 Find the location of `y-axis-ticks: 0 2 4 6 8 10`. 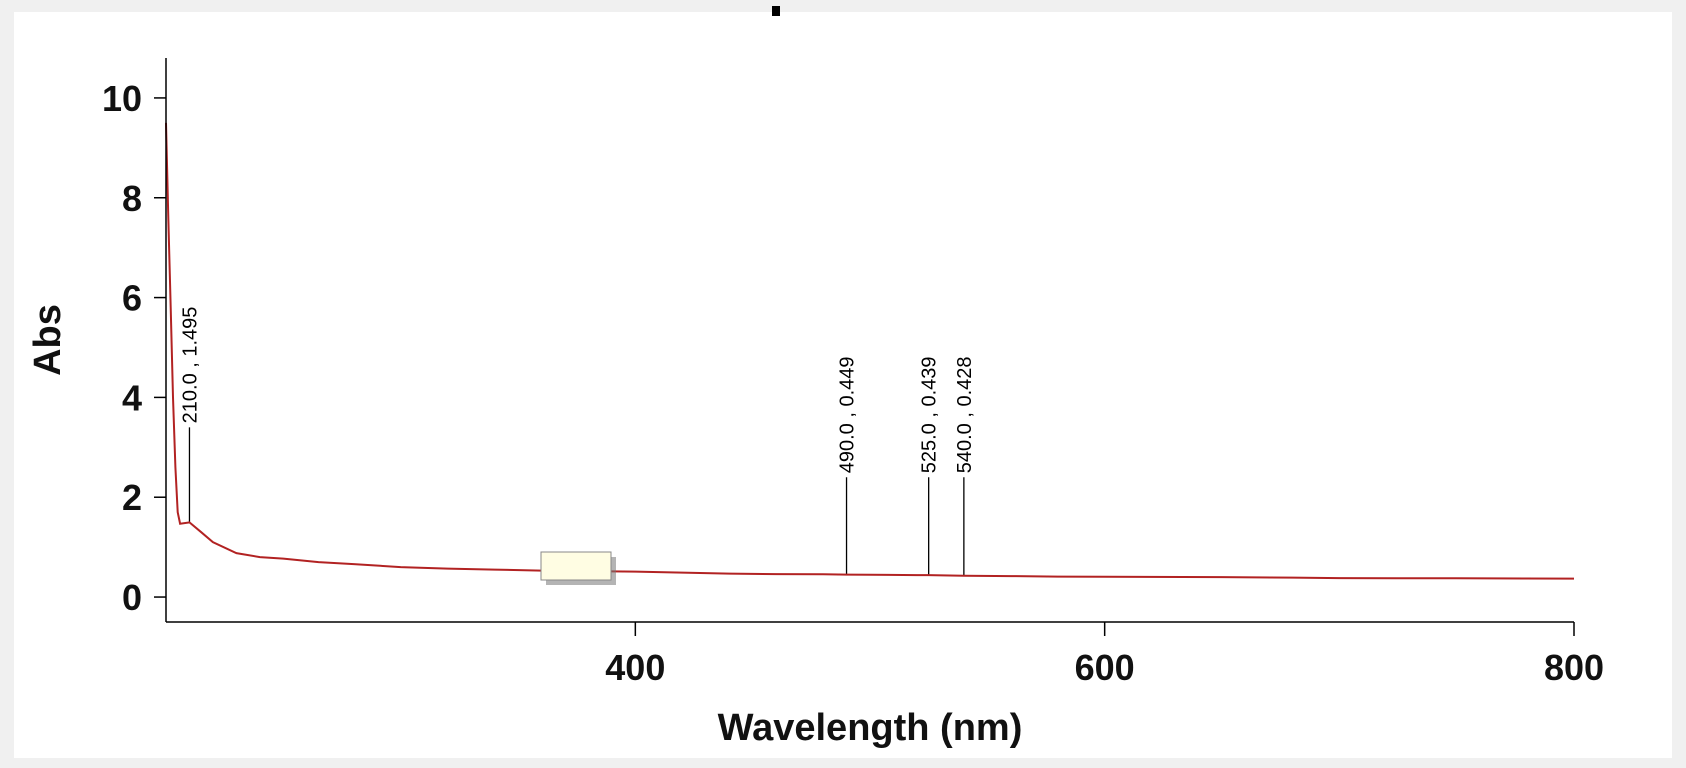

y-axis-ticks: 0 2 4 6 8 10 is located at coordinates (134, 348).